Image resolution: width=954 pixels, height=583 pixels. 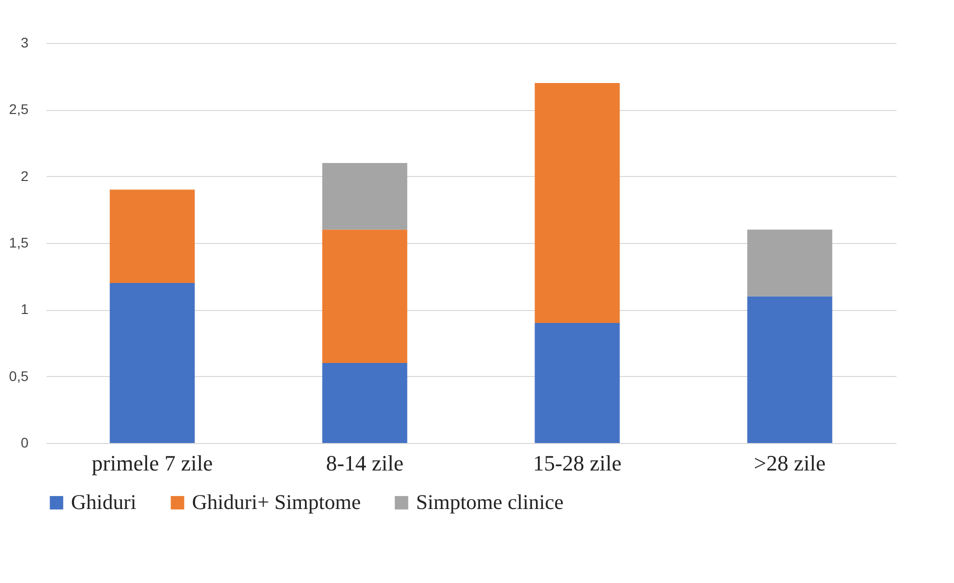 I want to click on legend-label: Ghiduri, so click(x=103, y=502).